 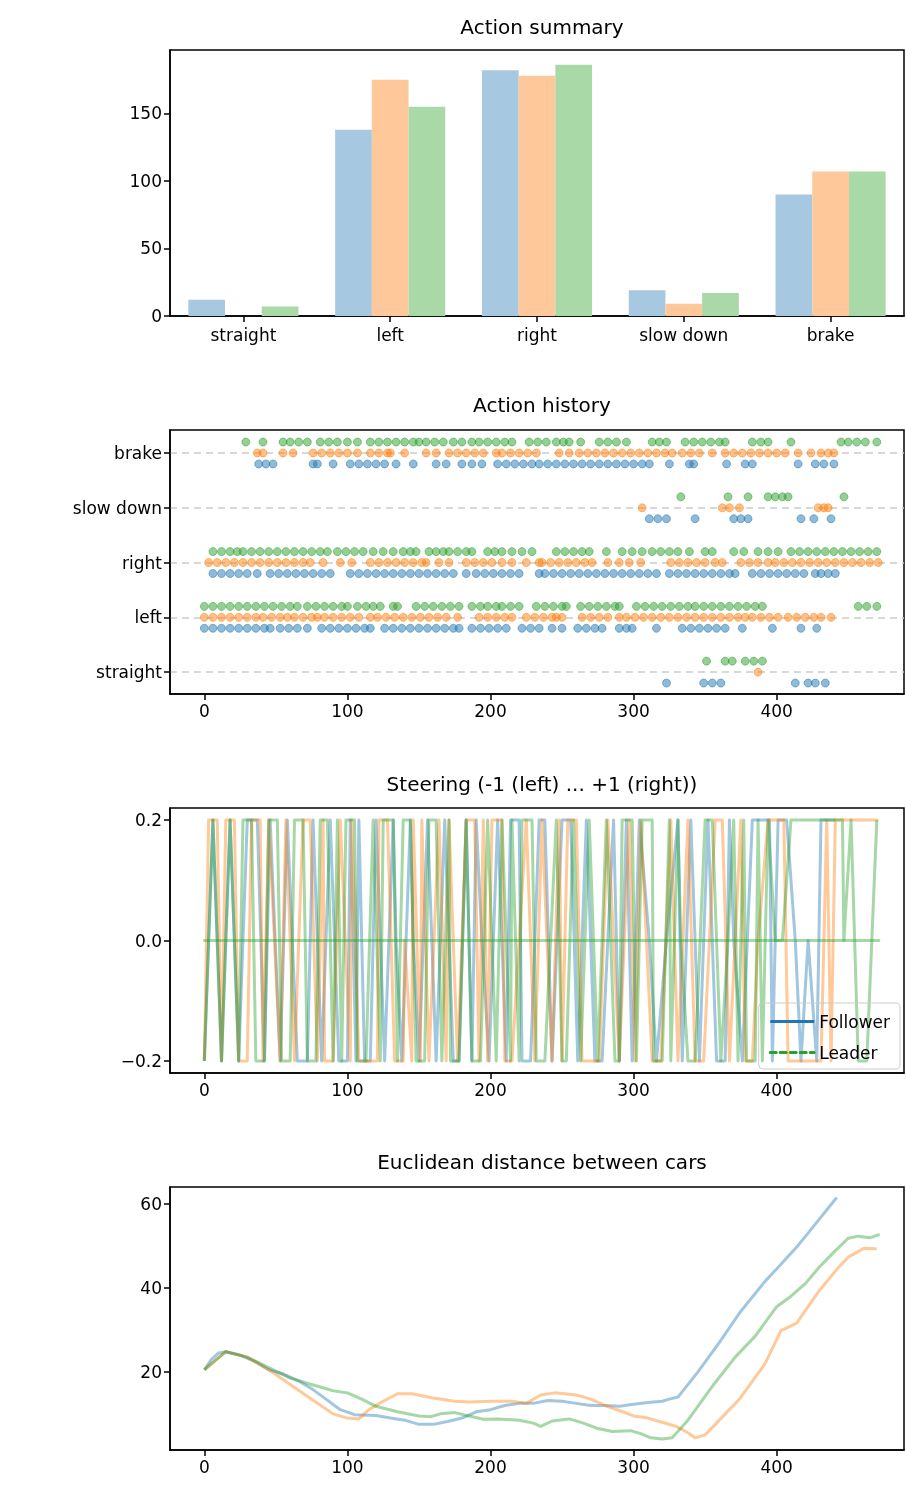 I want to click on chart-title: Steering (-1 (left) ... +1 (right)), so click(x=542, y=784).